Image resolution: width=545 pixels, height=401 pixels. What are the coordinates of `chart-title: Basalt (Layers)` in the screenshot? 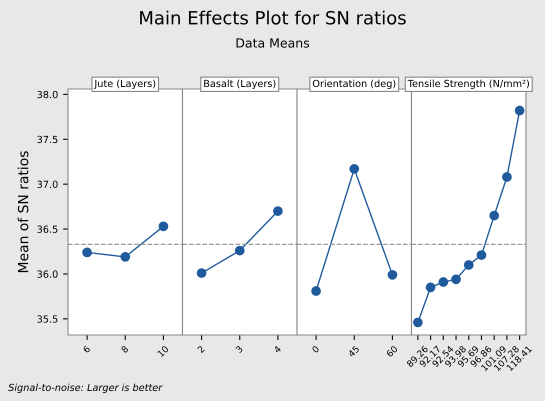 It's located at (240, 84).